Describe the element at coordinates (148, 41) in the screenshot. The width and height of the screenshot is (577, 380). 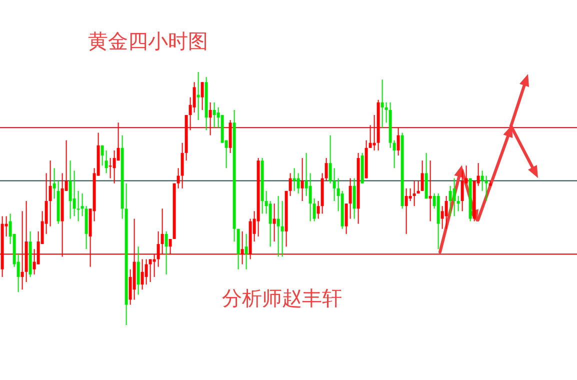
I see `title: 黄金四小时图` at that location.